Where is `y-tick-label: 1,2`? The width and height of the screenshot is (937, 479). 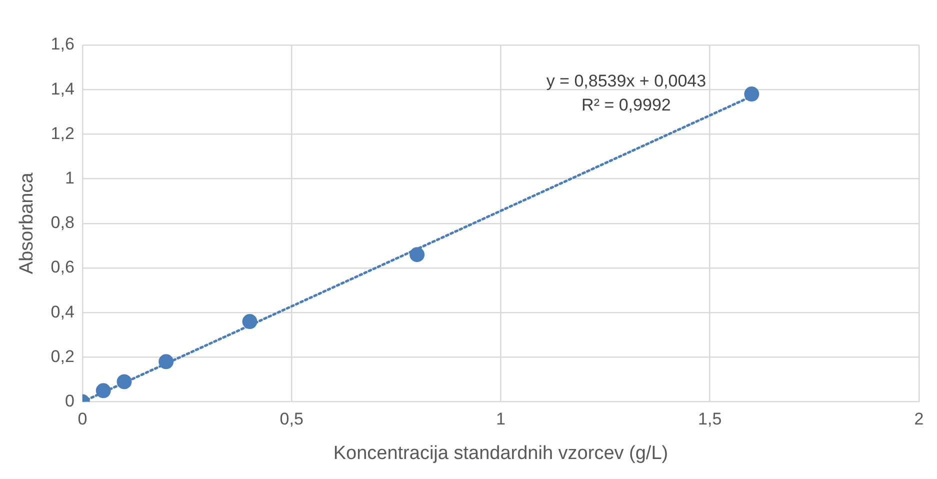
y-tick-label: 1,2 is located at coordinates (62, 133).